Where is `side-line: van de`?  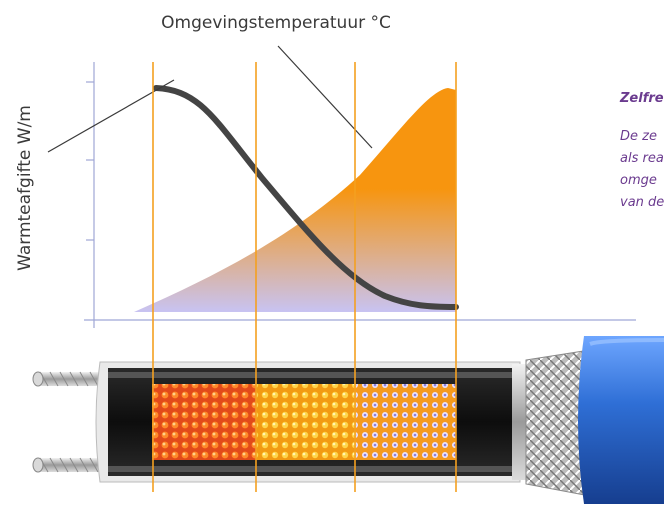
side-line: van de is located at coordinates (642, 202).